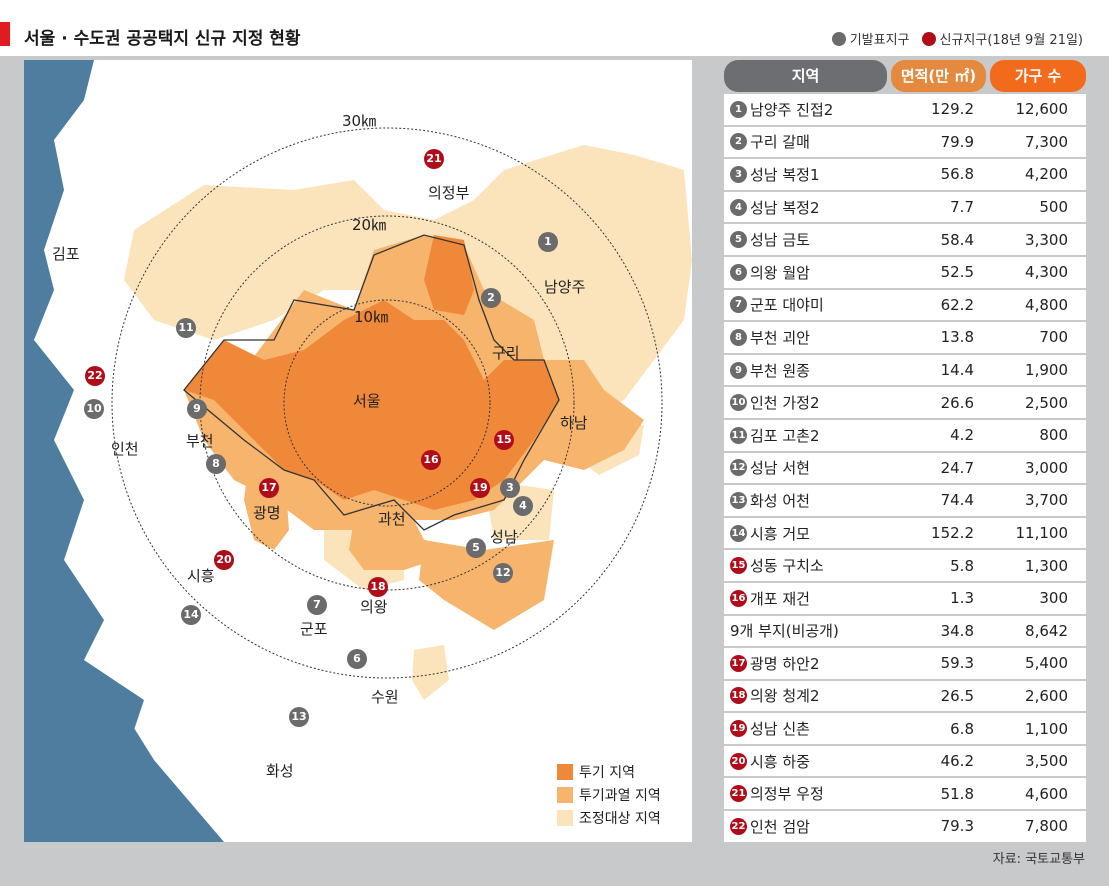 This screenshot has width=1109, height=886. I want to click on site-marker-13: 13, so click(299, 717).